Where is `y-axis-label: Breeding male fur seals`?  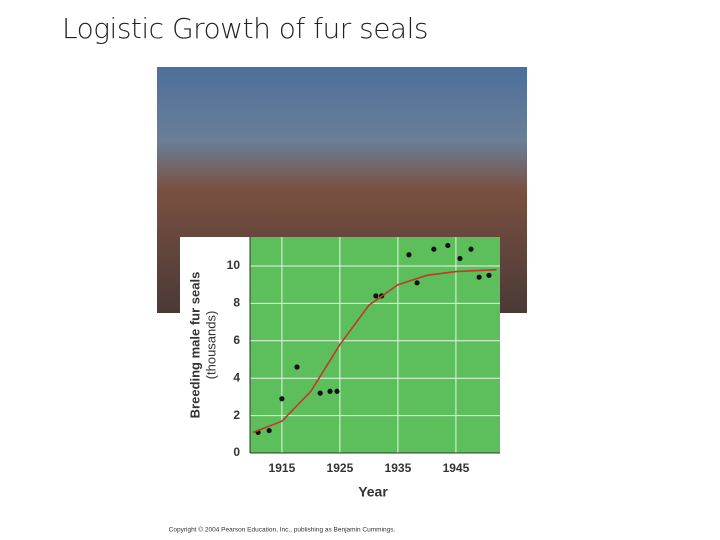
y-axis-label: Breeding male fur seals is located at coordinates (194, 345).